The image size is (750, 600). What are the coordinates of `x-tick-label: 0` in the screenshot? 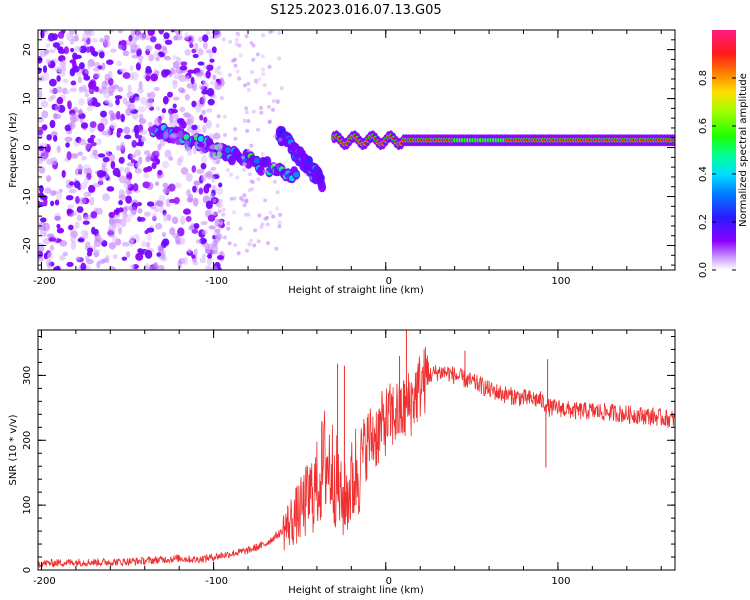 It's located at (389, 281).